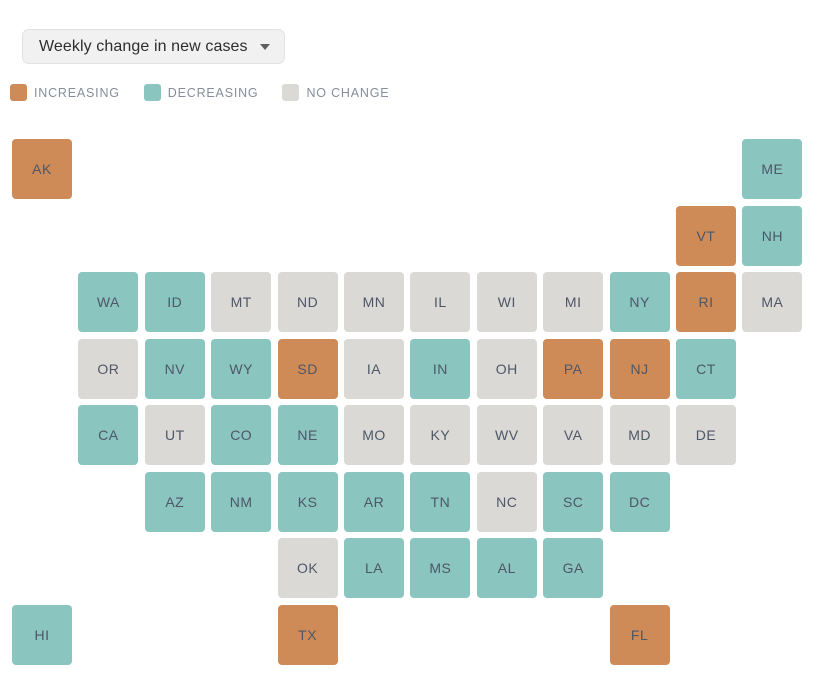  I want to click on state-tile-nm: NM, so click(241, 501).